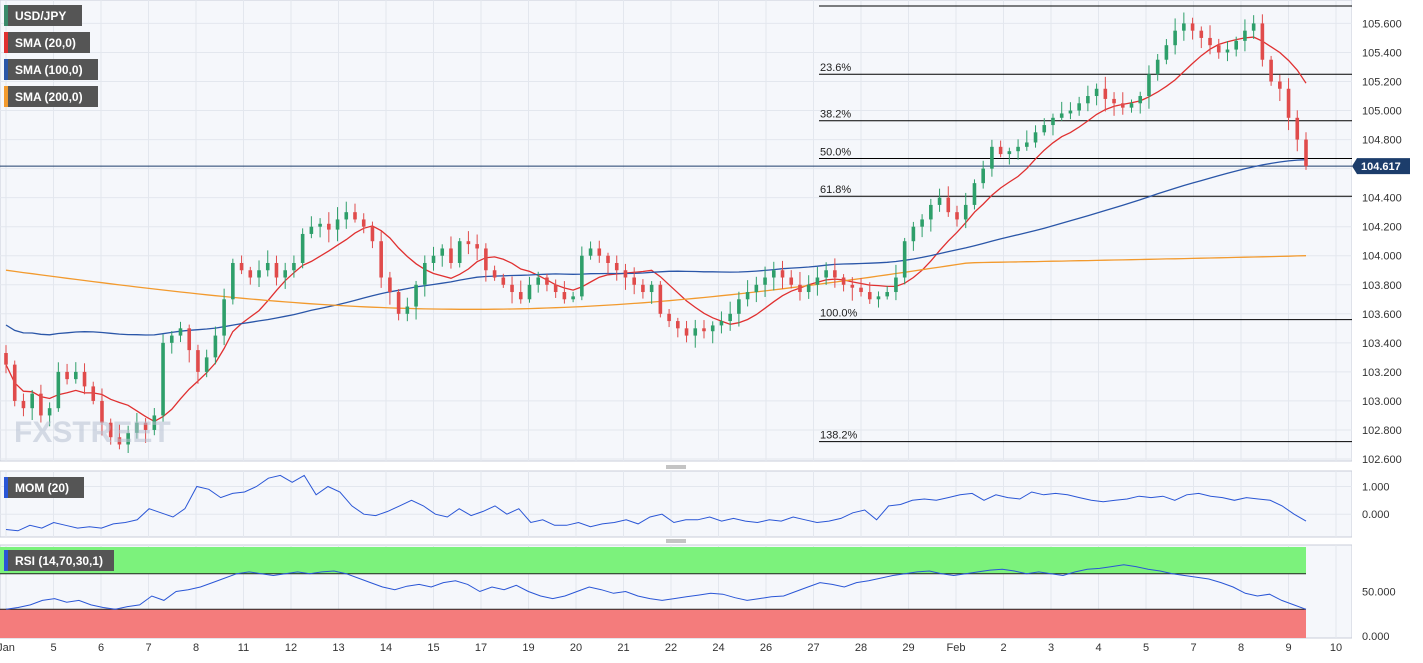 Image resolution: width=1423 pixels, height=663 pixels. What do you see at coordinates (386, 648) in the screenshot?
I see `x-tick-label: 14` at bounding box center [386, 648].